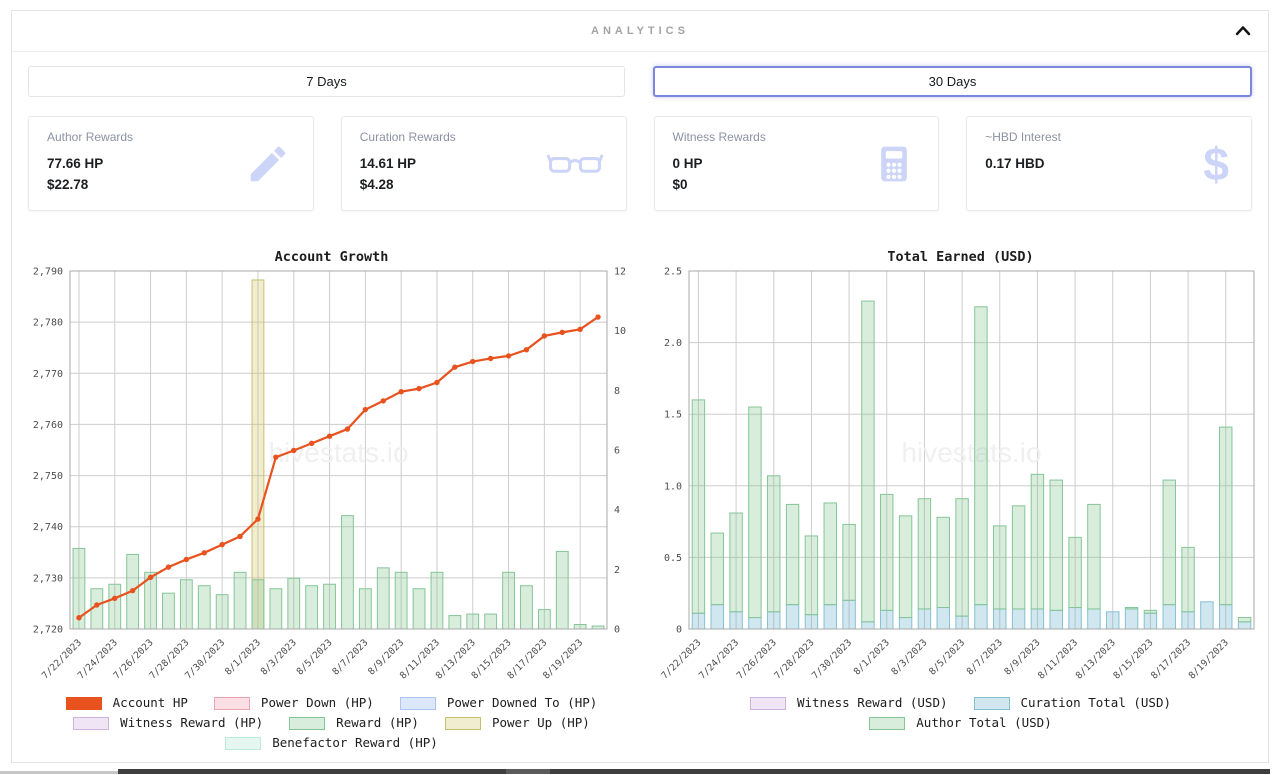 This screenshot has width=1280, height=775. What do you see at coordinates (48, 425) in the screenshot?
I see `svg-text: 2,760` at bounding box center [48, 425].